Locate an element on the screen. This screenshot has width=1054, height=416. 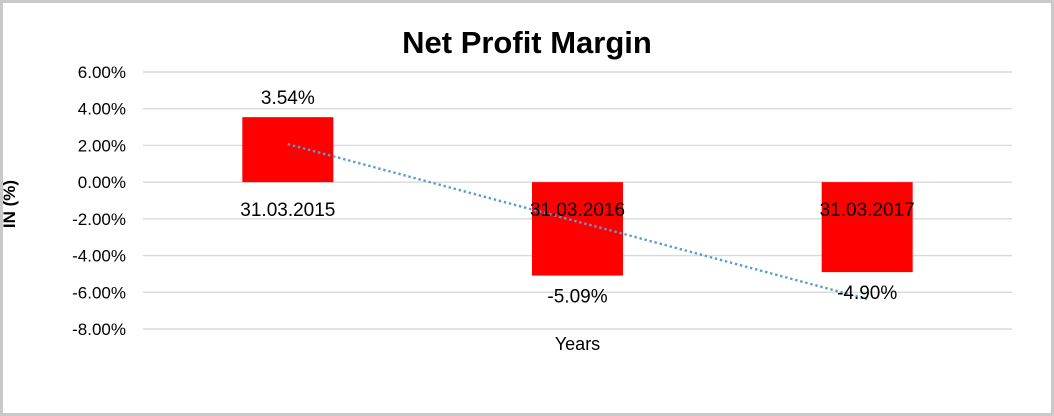
y-tick-label: -6.00% is located at coordinates (99, 292).